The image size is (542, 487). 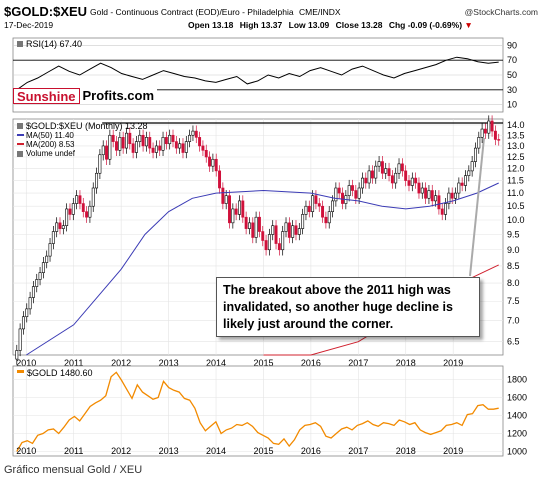 What do you see at coordinates (513, 321) in the screenshot?
I see `price-tick-label: 7.0` at bounding box center [513, 321].